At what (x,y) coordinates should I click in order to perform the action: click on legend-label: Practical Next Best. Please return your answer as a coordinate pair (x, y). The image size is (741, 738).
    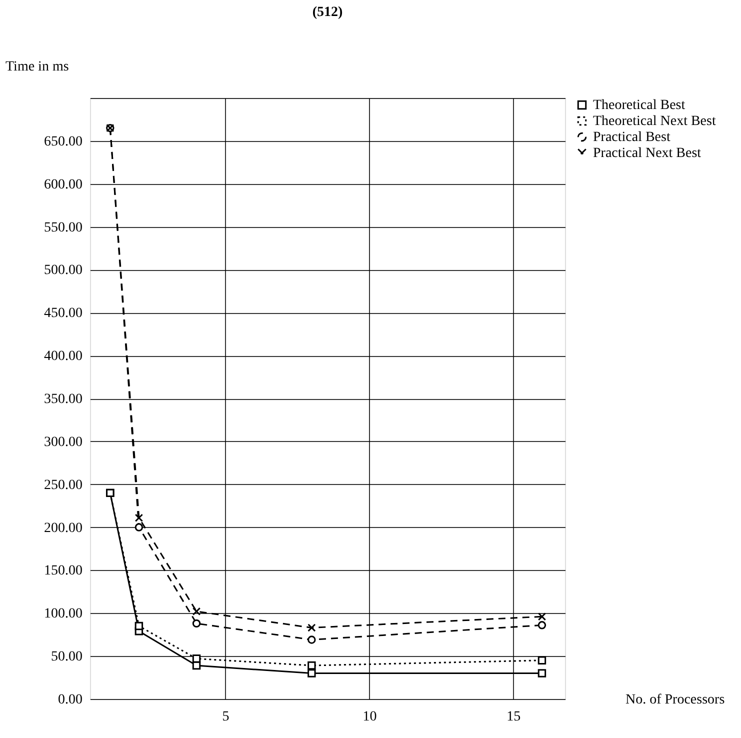
    Looking at the image, I should click on (647, 153).